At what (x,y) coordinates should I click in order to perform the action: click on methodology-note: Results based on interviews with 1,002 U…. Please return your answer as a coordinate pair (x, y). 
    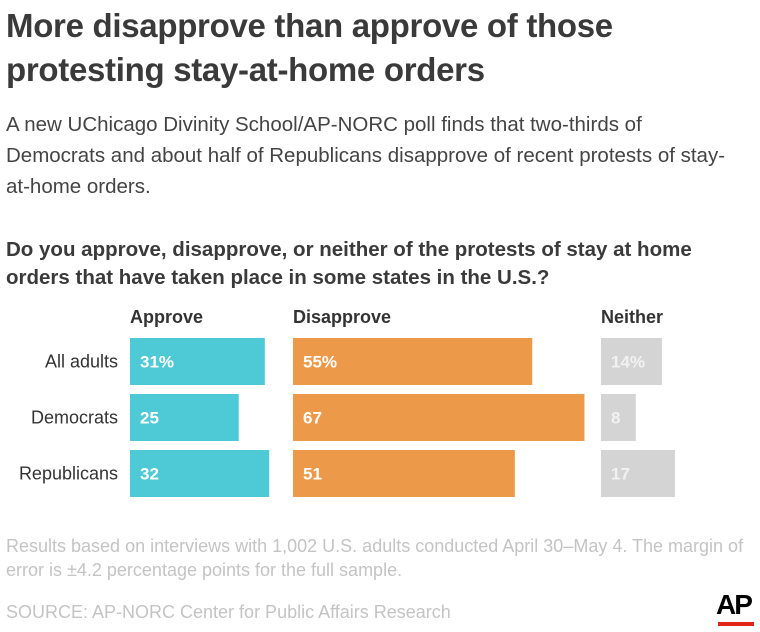
    Looking at the image, I should click on (375, 558).